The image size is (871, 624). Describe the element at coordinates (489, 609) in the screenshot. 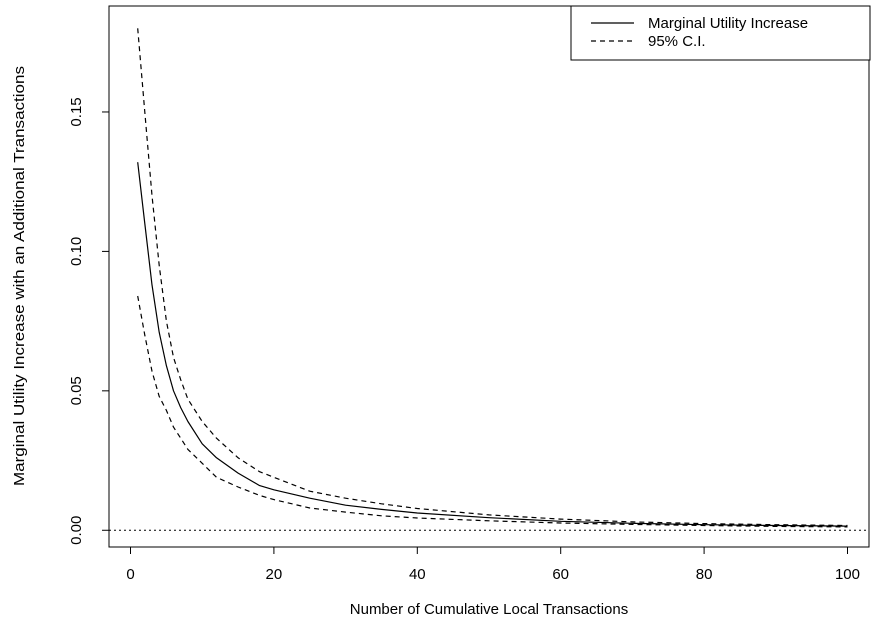

I see `x-axis-title: Number of Cumulative Local Transactions` at that location.